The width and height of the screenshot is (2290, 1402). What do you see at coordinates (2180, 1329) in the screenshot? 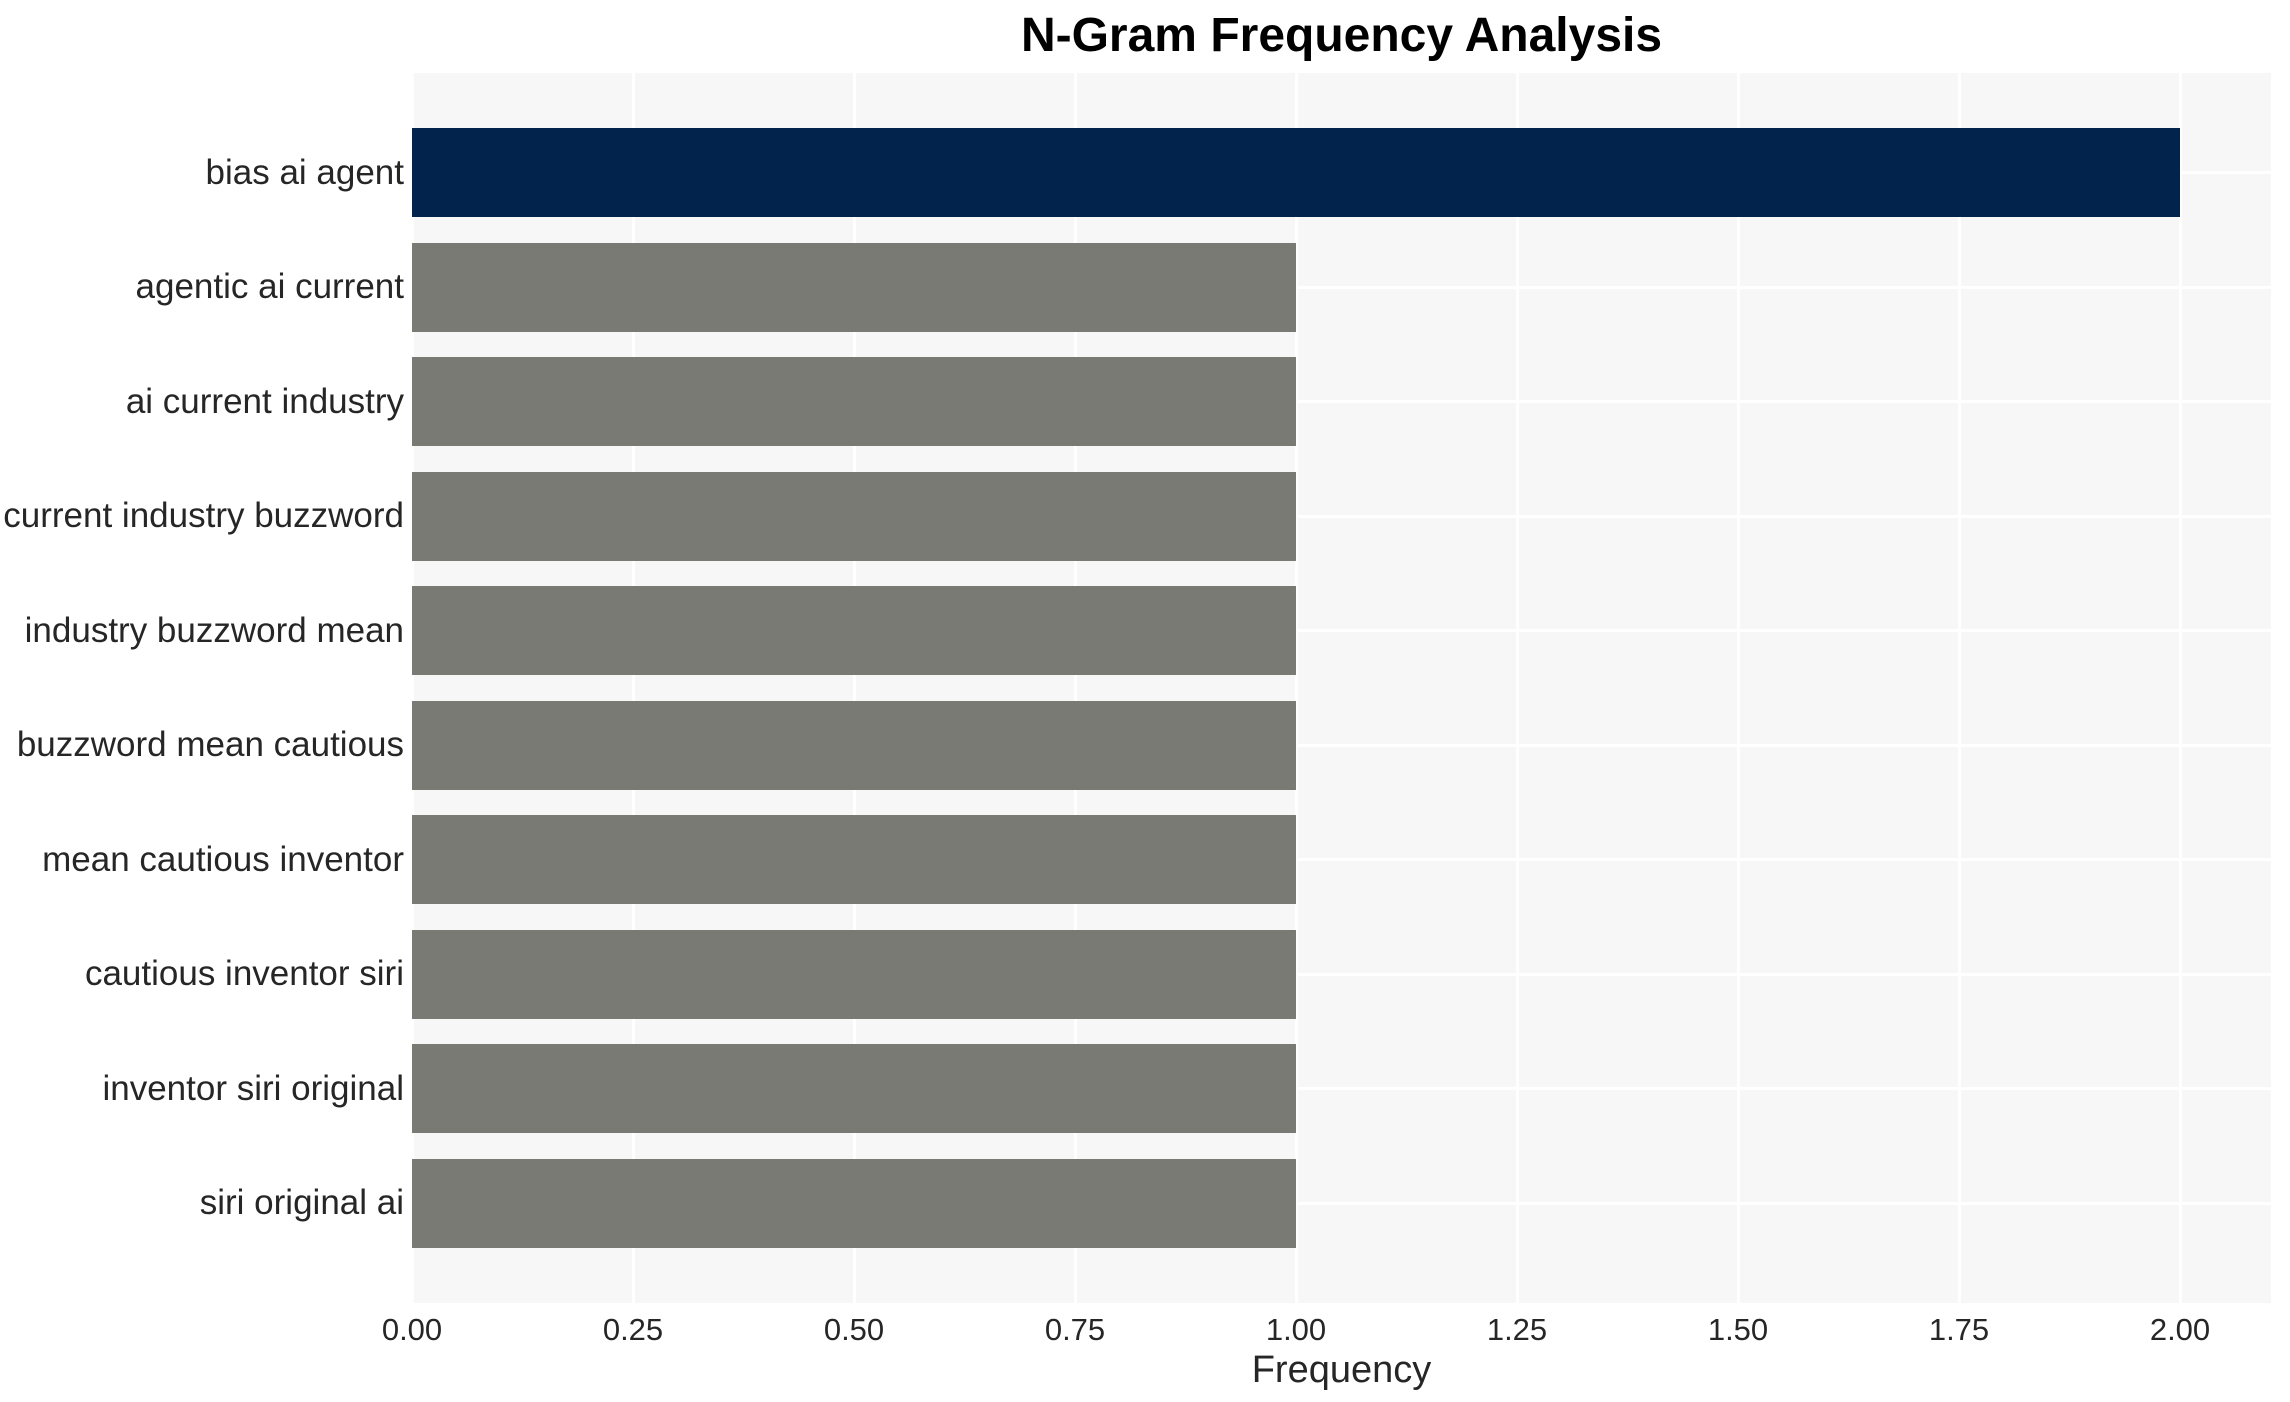
I see `x-tick-label: 2.00` at bounding box center [2180, 1329].